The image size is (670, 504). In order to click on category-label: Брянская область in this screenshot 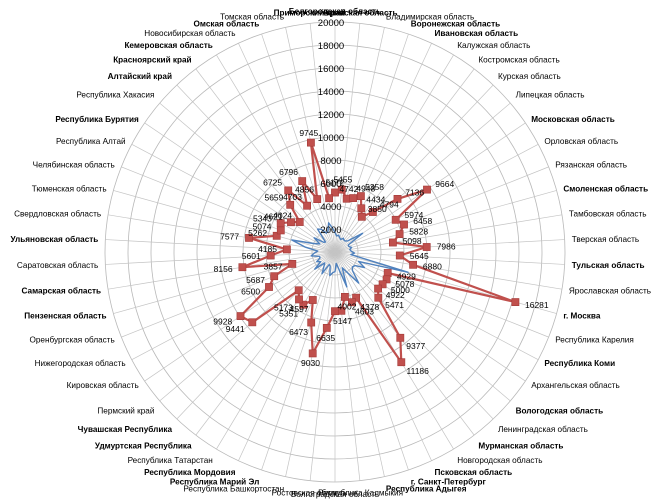, I will do `click(361, 12)`.